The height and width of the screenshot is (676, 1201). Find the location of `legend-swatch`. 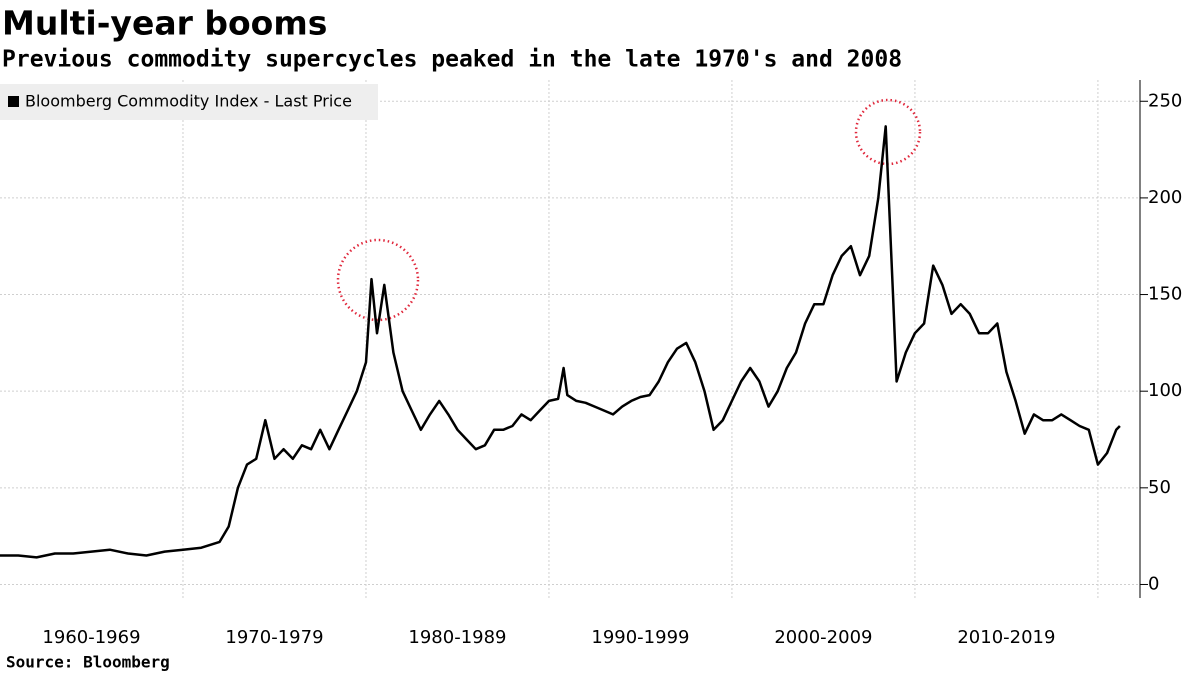

legend-swatch is located at coordinates (13, 101).